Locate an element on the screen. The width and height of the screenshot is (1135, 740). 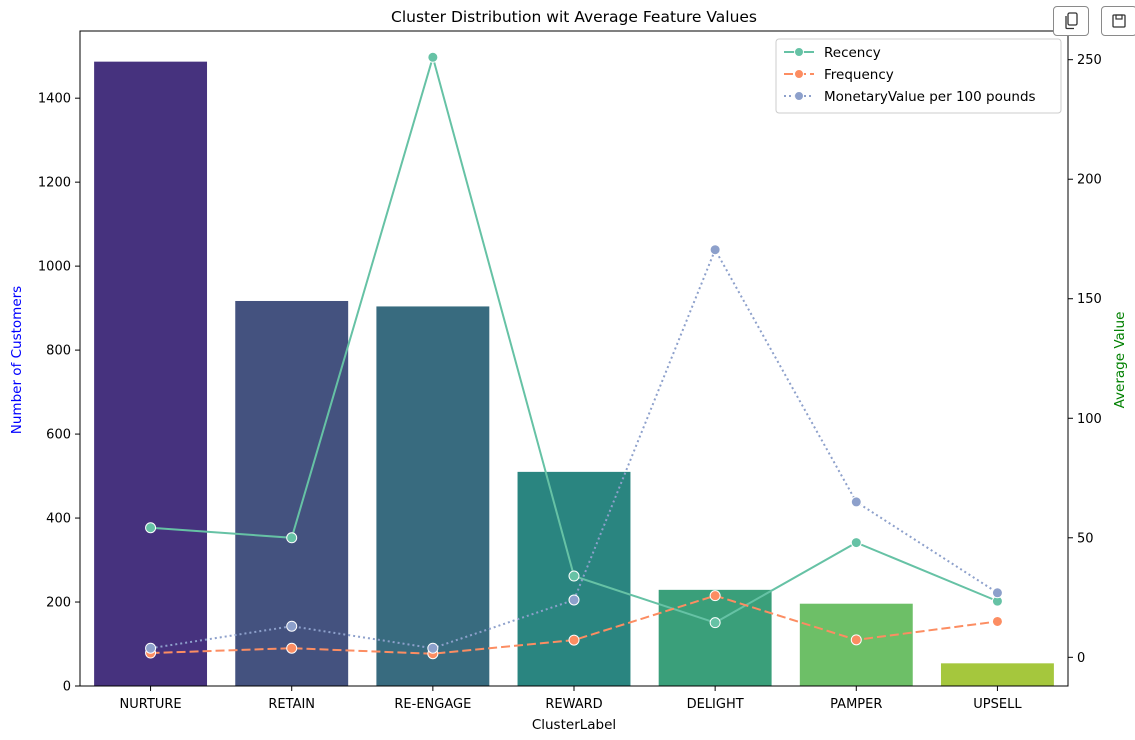
y2-tick-label: 100 is located at coordinates (1089, 419).